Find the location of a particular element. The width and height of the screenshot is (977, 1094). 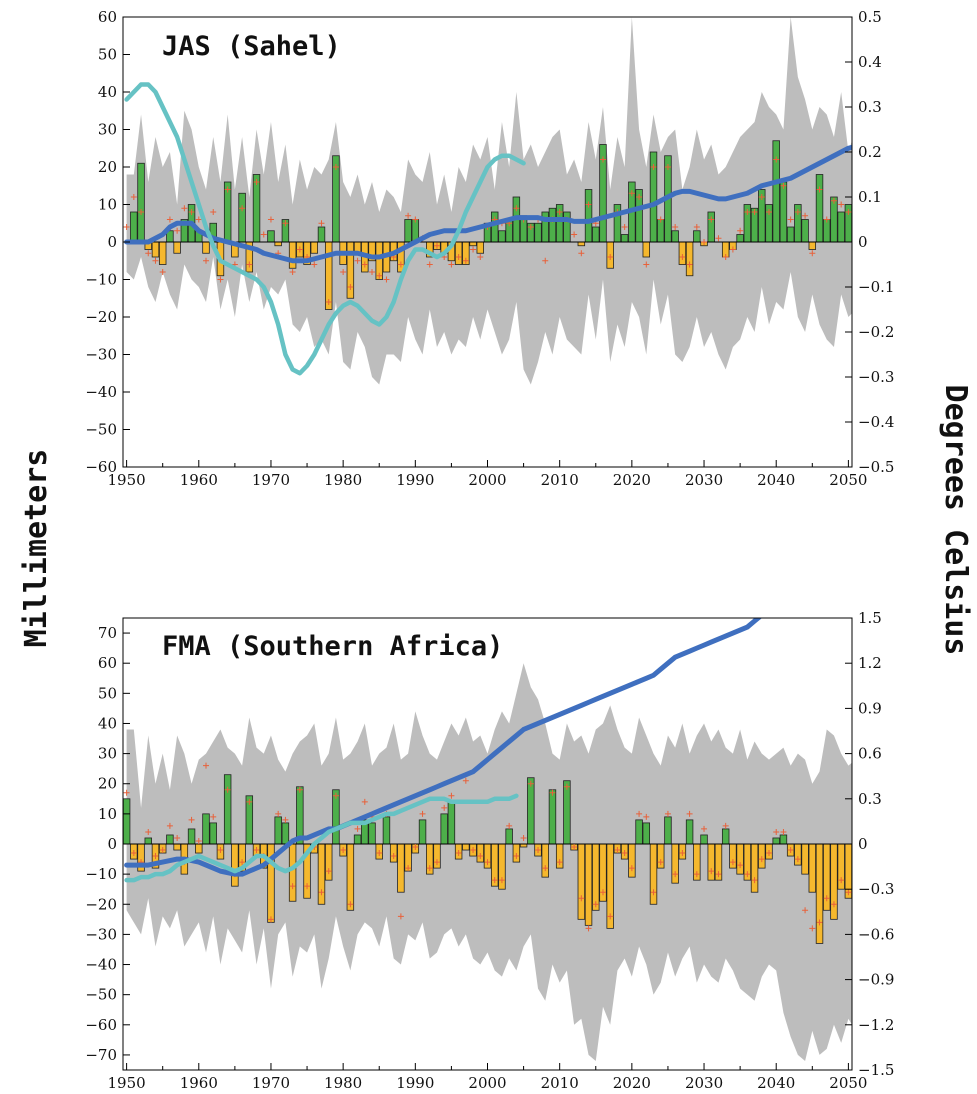

right-tick-label: 1.5 is located at coordinates (870, 618).